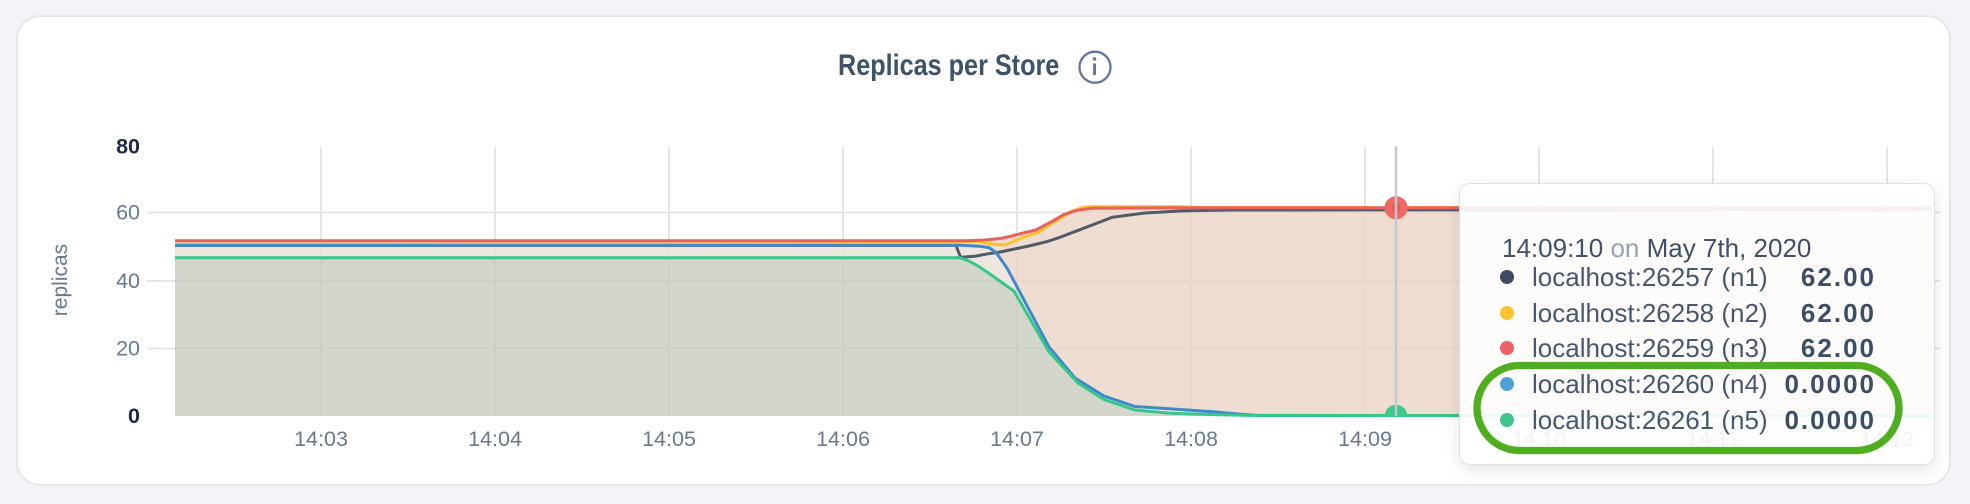  I want to click on svg-text: 0, so click(134, 416).